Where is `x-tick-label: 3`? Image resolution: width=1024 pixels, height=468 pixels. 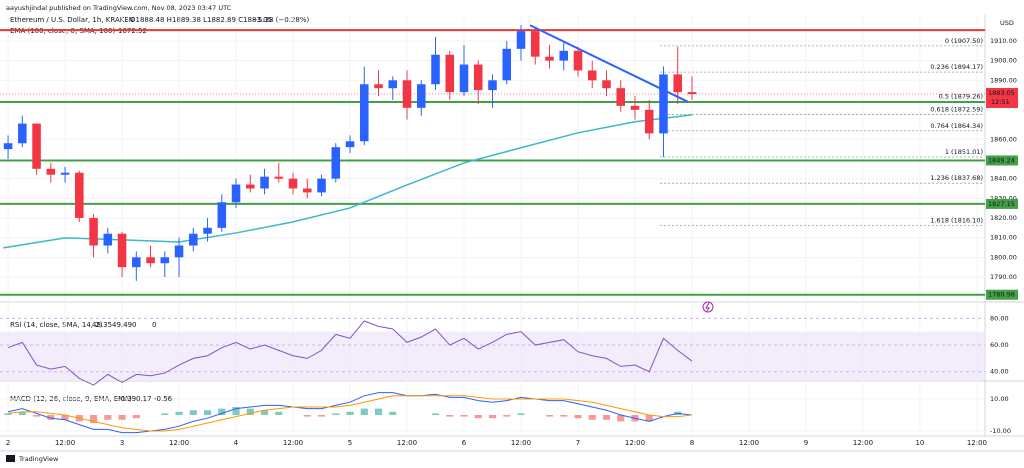
x-tick-label: 3 is located at coordinates (122, 443).